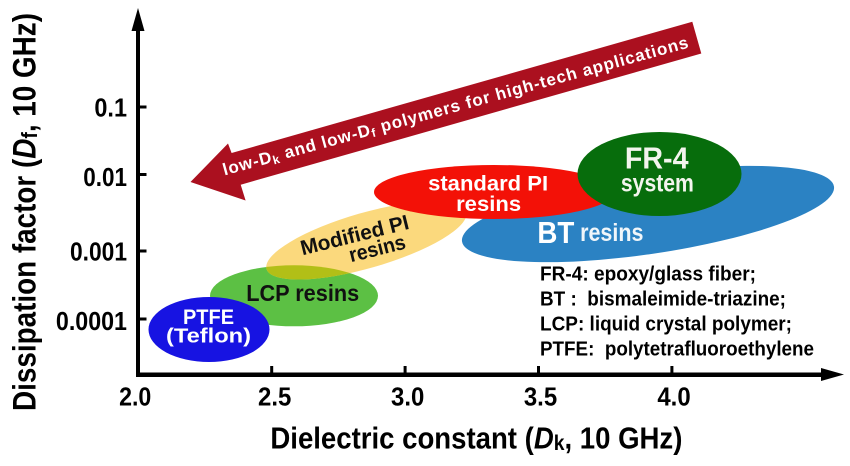  Describe the element at coordinates (274, 396) in the screenshot. I see `svg-text: 2.5` at that location.